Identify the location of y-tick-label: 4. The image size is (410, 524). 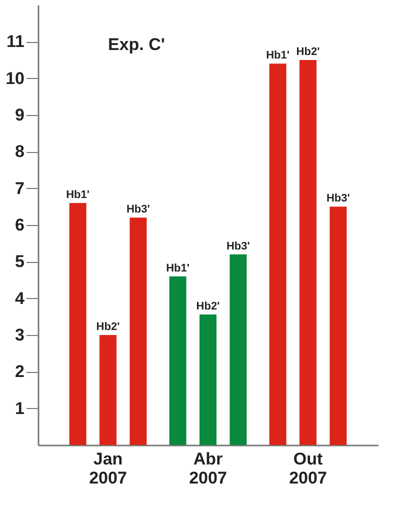
(20, 298).